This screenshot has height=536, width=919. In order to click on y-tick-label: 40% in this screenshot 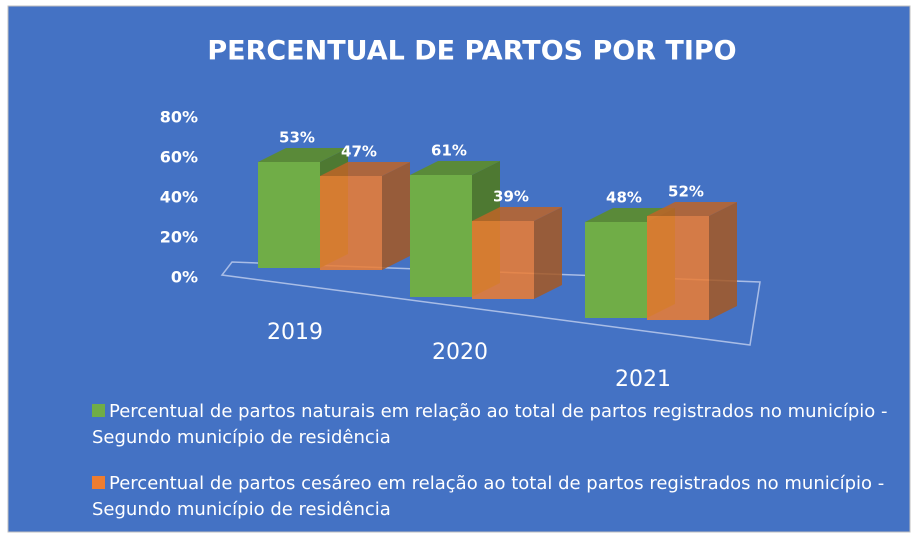, I will do `click(179, 197)`.